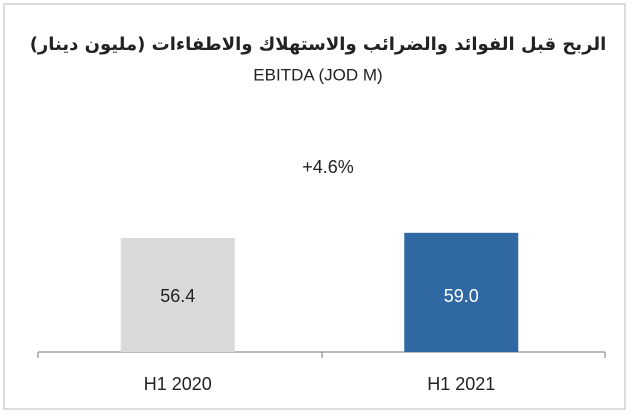  I want to click on value-label: 56.4, so click(177, 296).